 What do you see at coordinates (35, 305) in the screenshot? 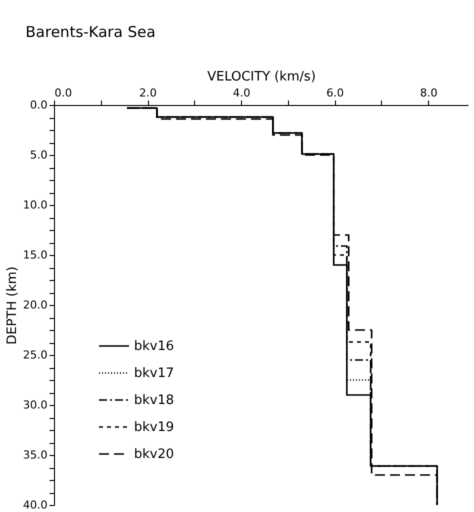
I see `y-tick-label: 20.0` at bounding box center [35, 305].